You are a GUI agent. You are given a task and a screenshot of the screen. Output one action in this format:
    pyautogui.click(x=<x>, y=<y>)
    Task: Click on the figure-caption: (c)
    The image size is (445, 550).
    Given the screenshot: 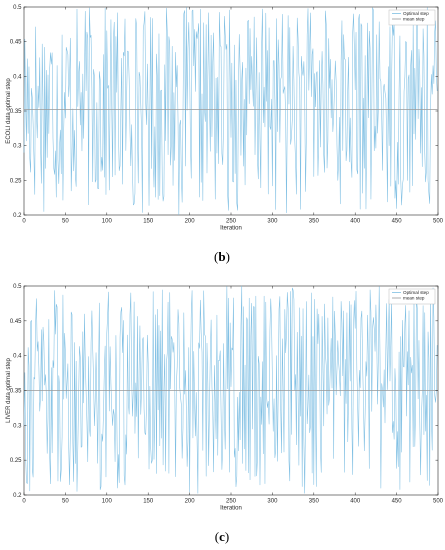 What is the action you would take?
    pyautogui.click(x=222, y=536)
    